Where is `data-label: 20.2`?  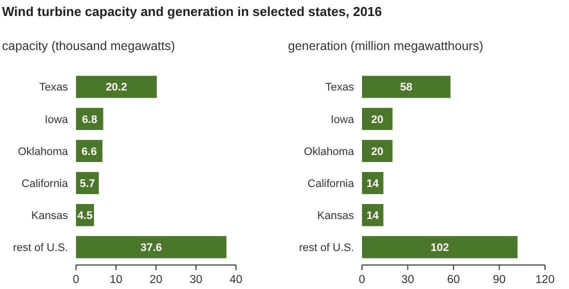 data-label: 20.2 is located at coordinates (117, 88).